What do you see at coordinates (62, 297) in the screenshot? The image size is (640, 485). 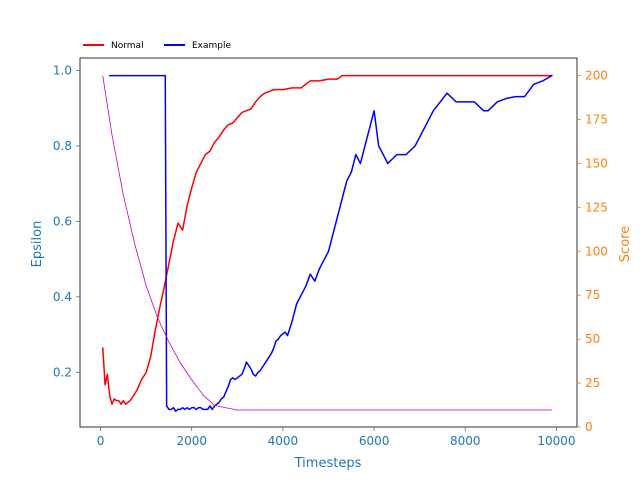 I see `left-tick-label: 0.4` at bounding box center [62, 297].